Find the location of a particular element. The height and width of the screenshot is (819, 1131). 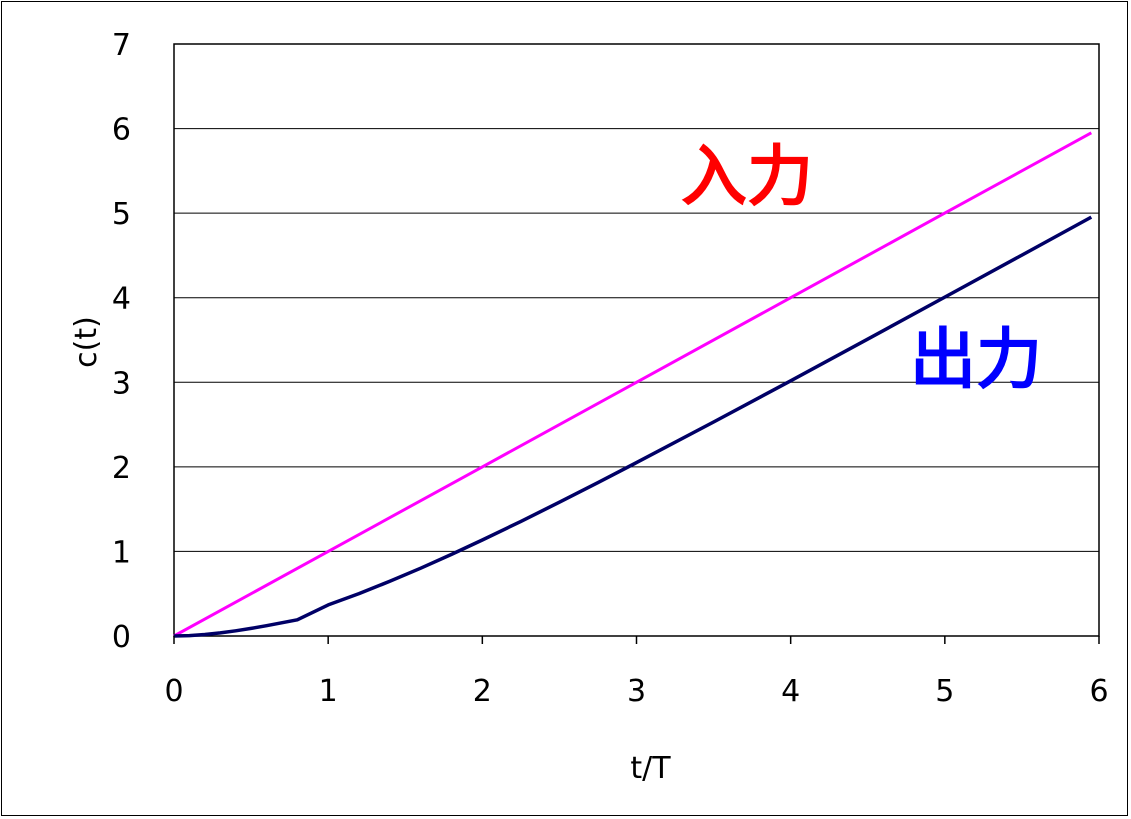

y-tick-label: 2 is located at coordinates (121, 468).